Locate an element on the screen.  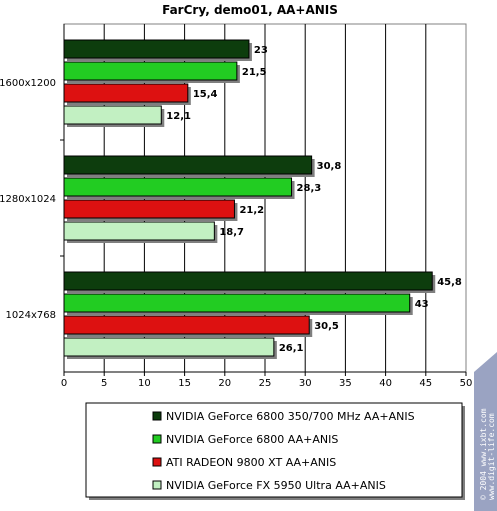
data-label: 23 is located at coordinates (261, 50).